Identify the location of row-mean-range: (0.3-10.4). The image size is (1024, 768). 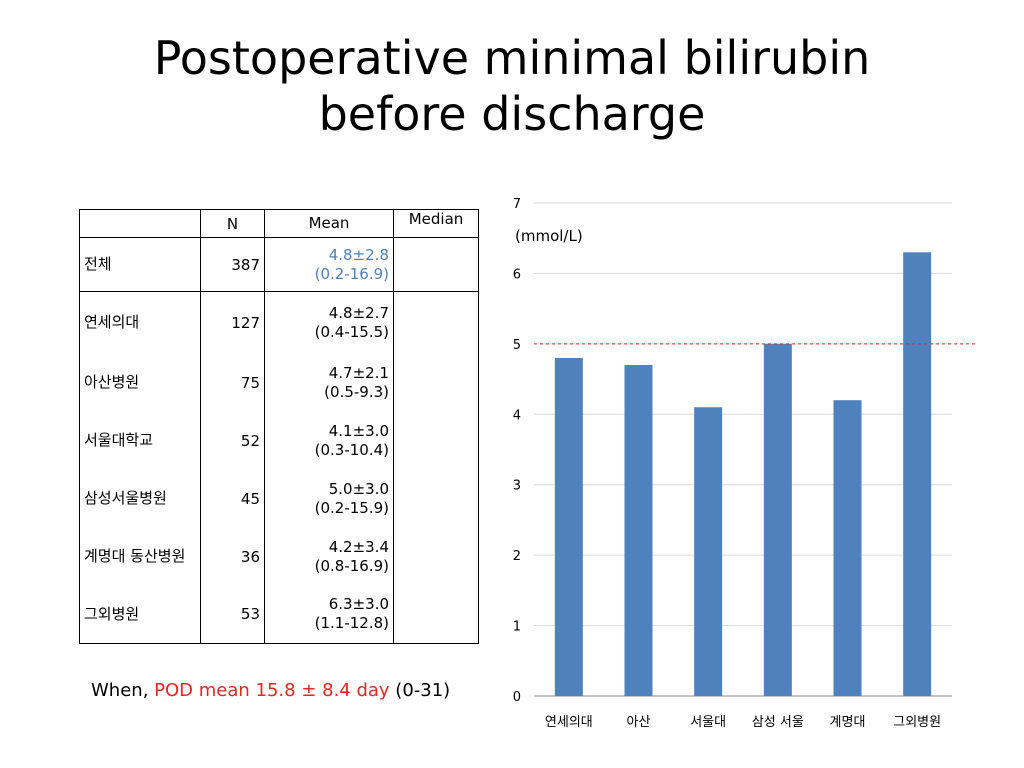
(351, 449).